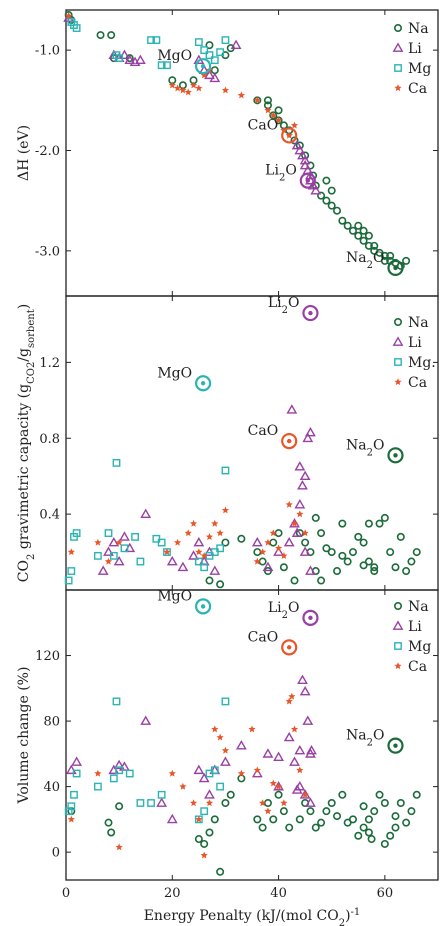 The image size is (442, 926). Describe the element at coordinates (174, 56) in the screenshot. I see `compound-label: MgO` at that location.